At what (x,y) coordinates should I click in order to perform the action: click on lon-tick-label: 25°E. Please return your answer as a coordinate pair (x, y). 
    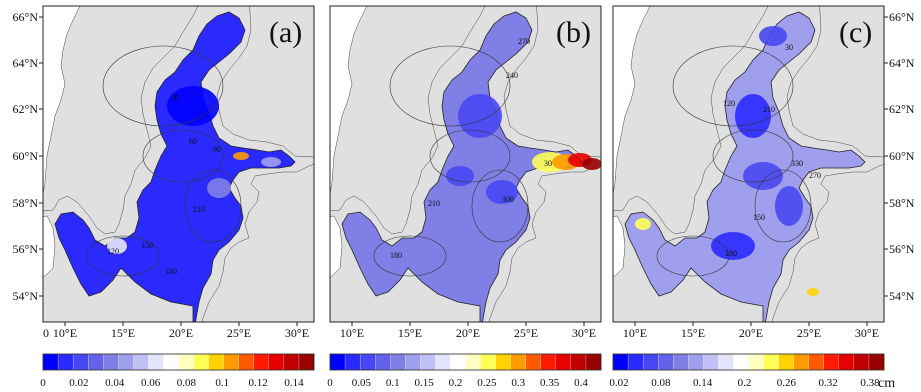
    Looking at the image, I should click on (526, 333).